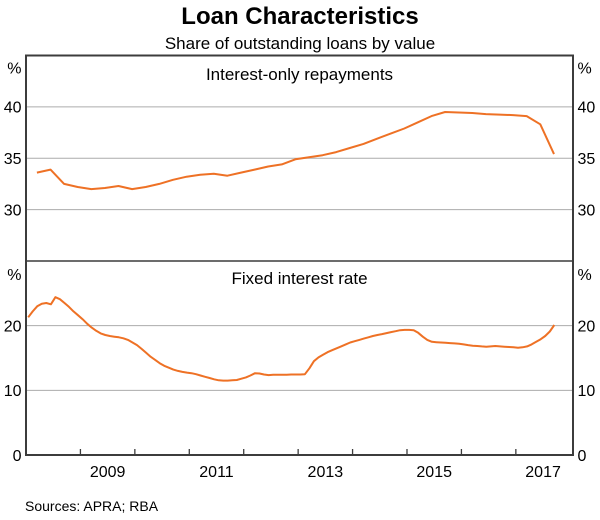  I want to click on y-axis-label-right: 0, so click(582, 456).